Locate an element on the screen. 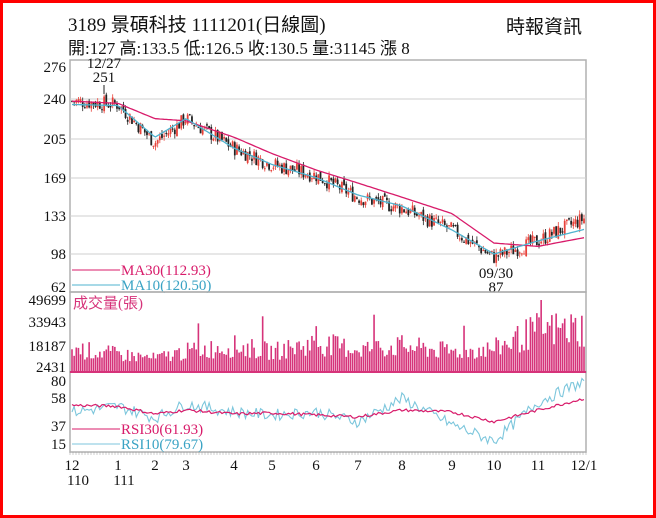  svg-text: 37 is located at coordinates (59, 427).